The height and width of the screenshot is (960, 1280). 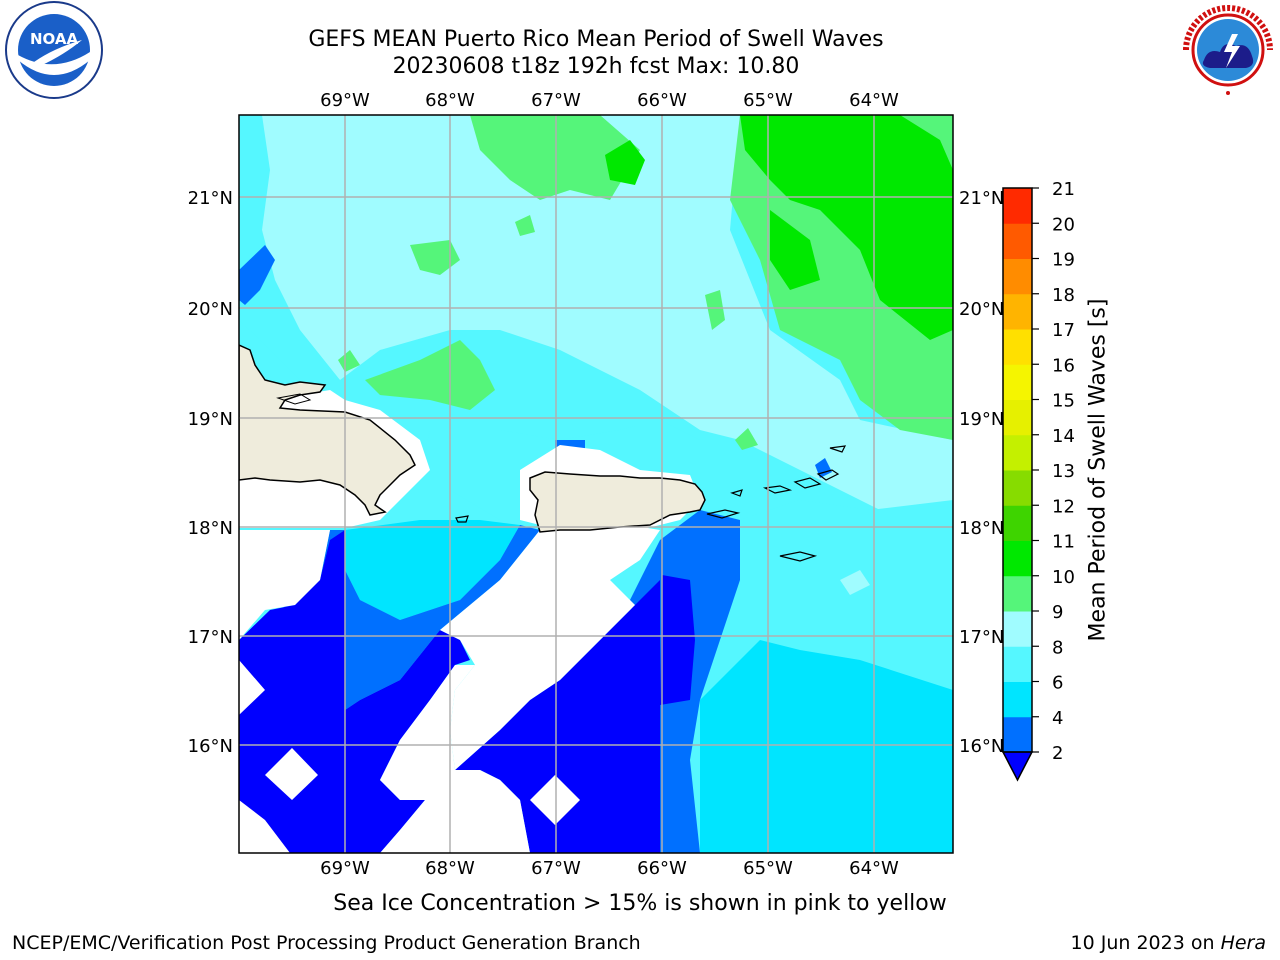 What do you see at coordinates (677, 640) in the screenshot?
I see `swell-field-under-2-e` at bounding box center [677, 640].